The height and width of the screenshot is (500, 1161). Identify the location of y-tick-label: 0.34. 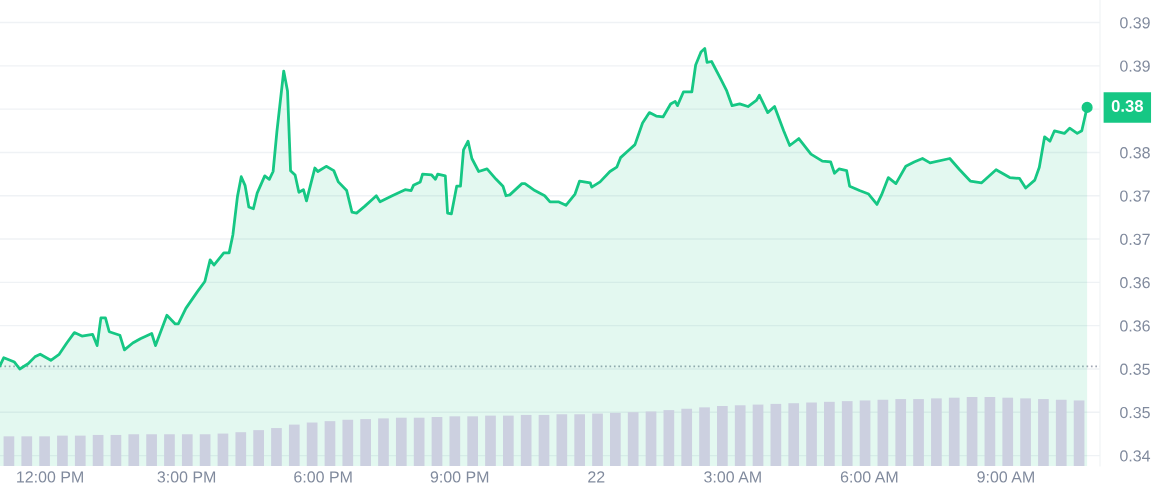
(1135, 456).